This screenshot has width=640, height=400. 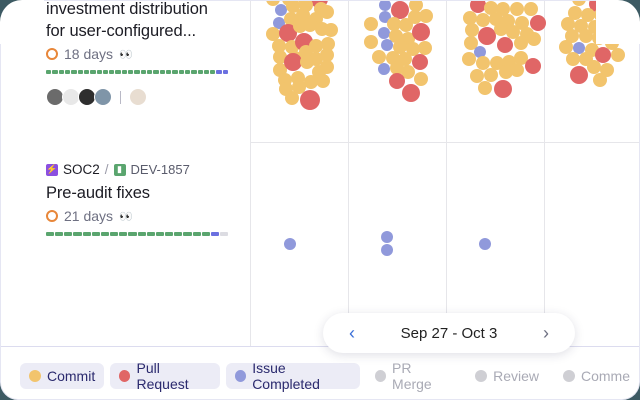 What do you see at coordinates (507, 376) in the screenshot?
I see `legend-review: Review` at bounding box center [507, 376].